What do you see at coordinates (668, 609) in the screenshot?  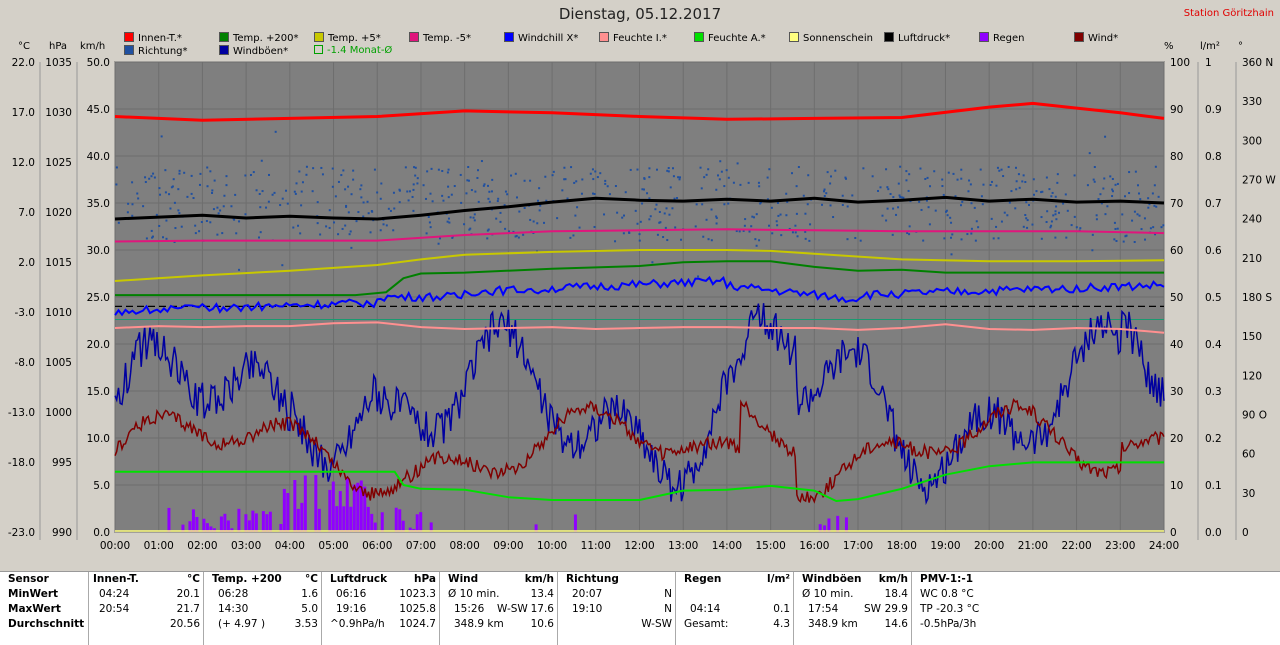 I see `cell-value: N` at bounding box center [668, 609].